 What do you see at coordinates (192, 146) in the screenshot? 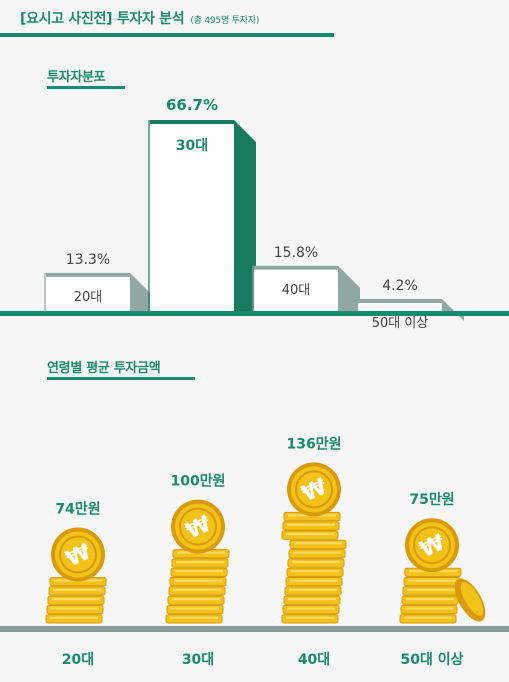
I see `category-label-30대: 30대` at bounding box center [192, 146].